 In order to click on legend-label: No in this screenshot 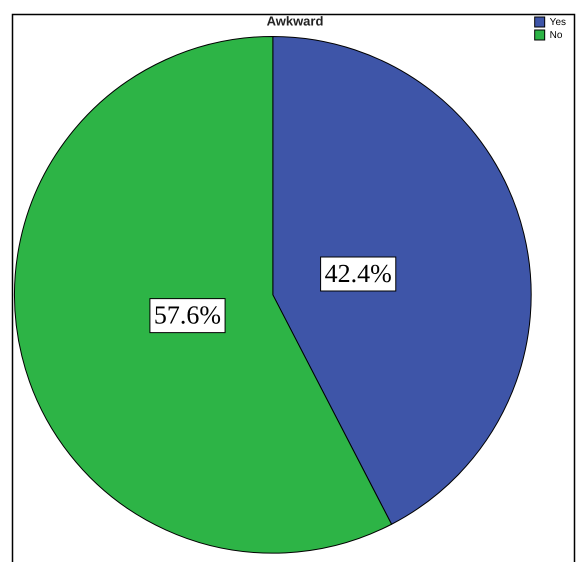, I will do `click(556, 35)`.